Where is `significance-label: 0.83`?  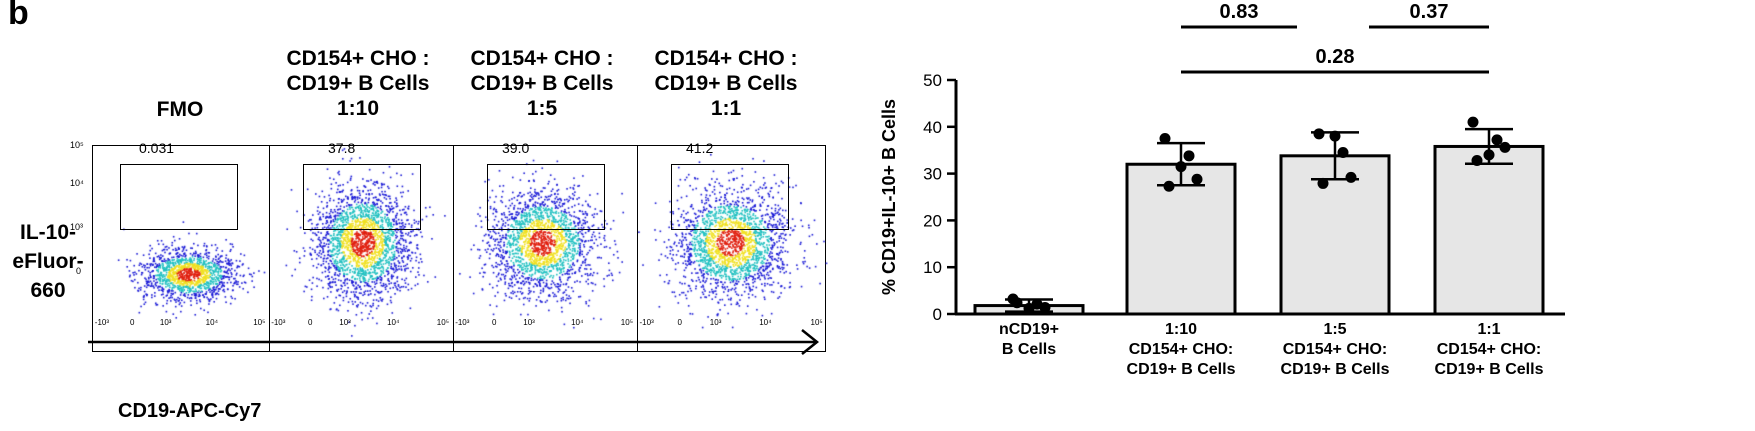 significance-label: 0.83 is located at coordinates (1239, 12).